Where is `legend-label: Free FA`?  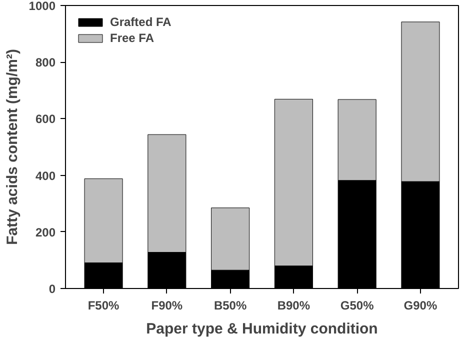 legend-label: Free FA is located at coordinates (132, 38).